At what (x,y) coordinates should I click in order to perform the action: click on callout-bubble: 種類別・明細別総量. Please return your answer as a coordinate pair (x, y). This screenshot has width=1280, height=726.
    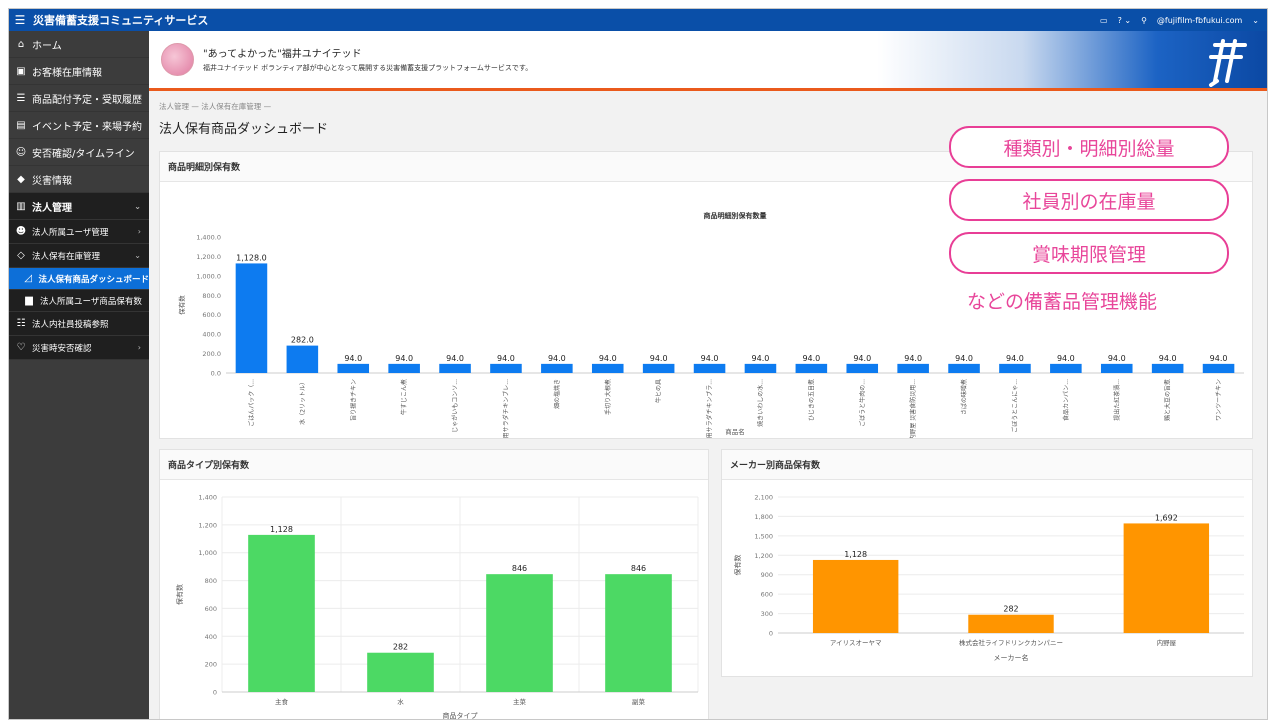
    Looking at the image, I should click on (1089, 147).